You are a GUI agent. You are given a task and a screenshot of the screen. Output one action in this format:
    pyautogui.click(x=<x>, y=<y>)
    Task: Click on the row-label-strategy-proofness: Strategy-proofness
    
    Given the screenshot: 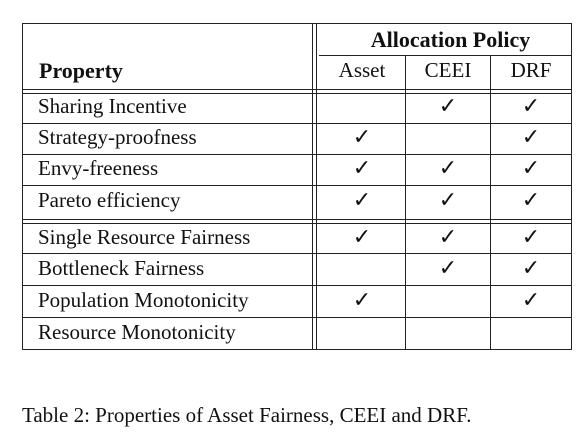 What is the action you would take?
    pyautogui.click(x=117, y=137)
    